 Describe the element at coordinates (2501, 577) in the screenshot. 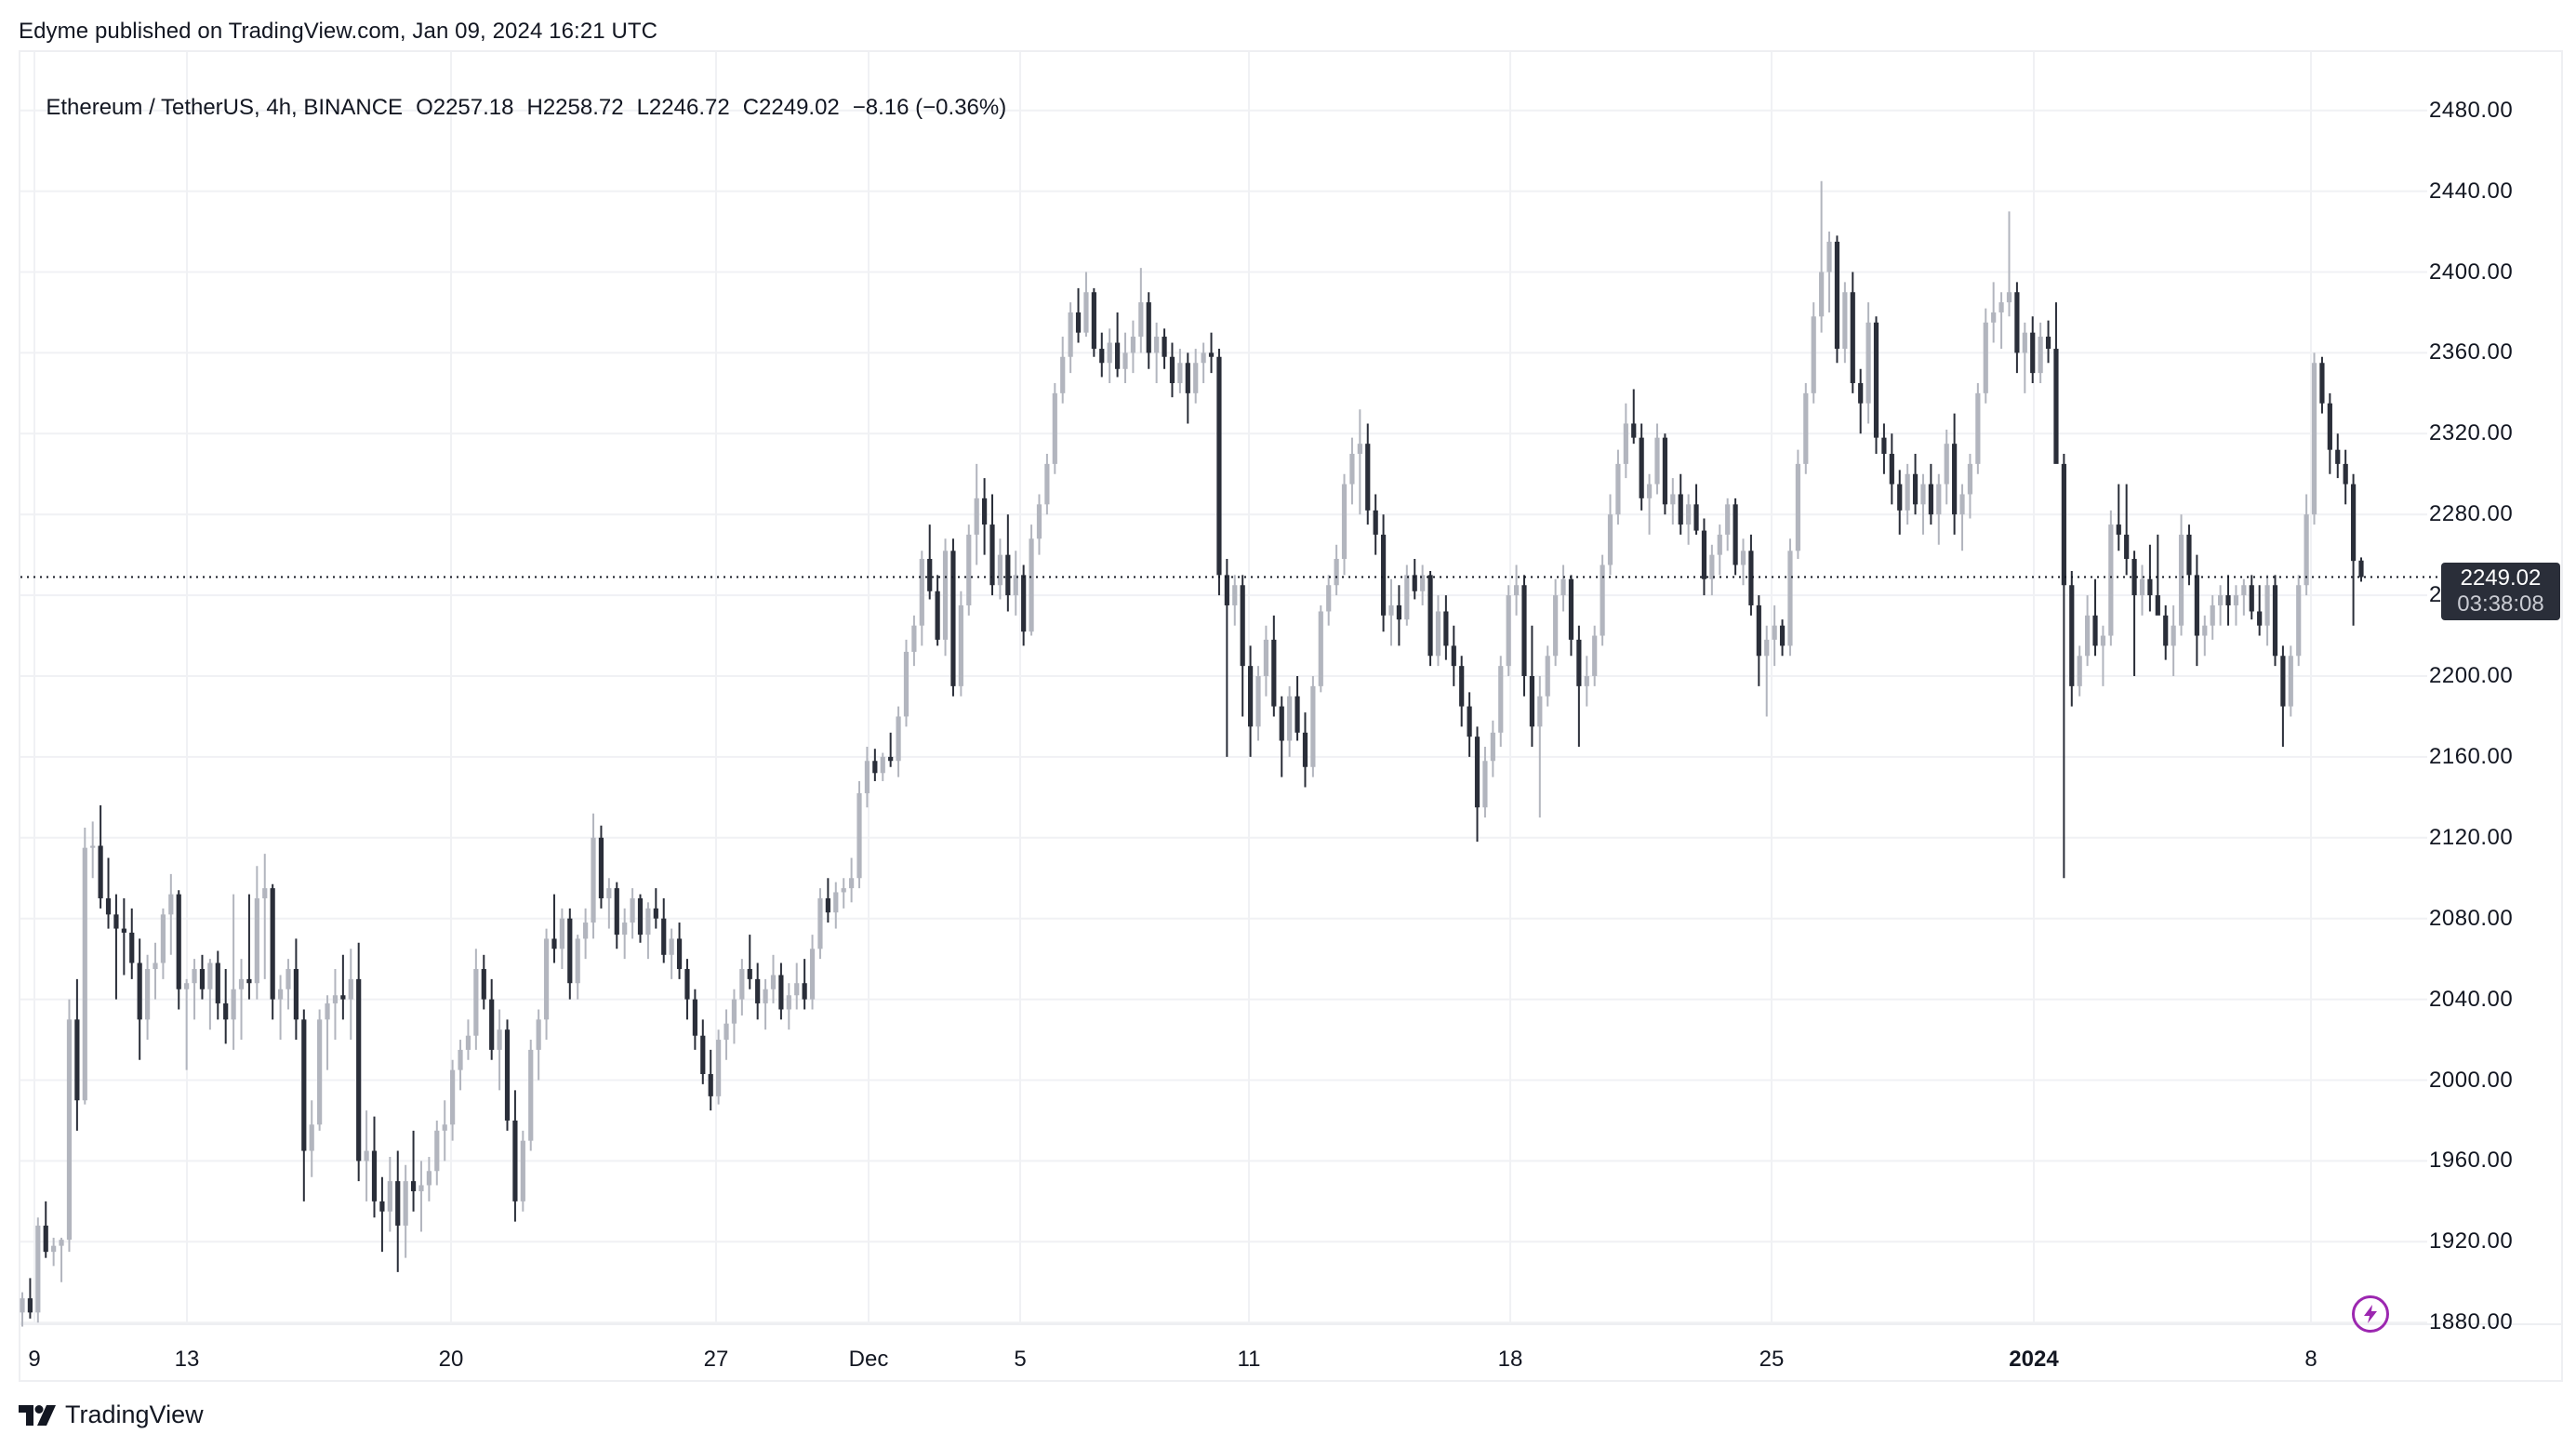

I see `last-price-value: 2249.02` at that location.